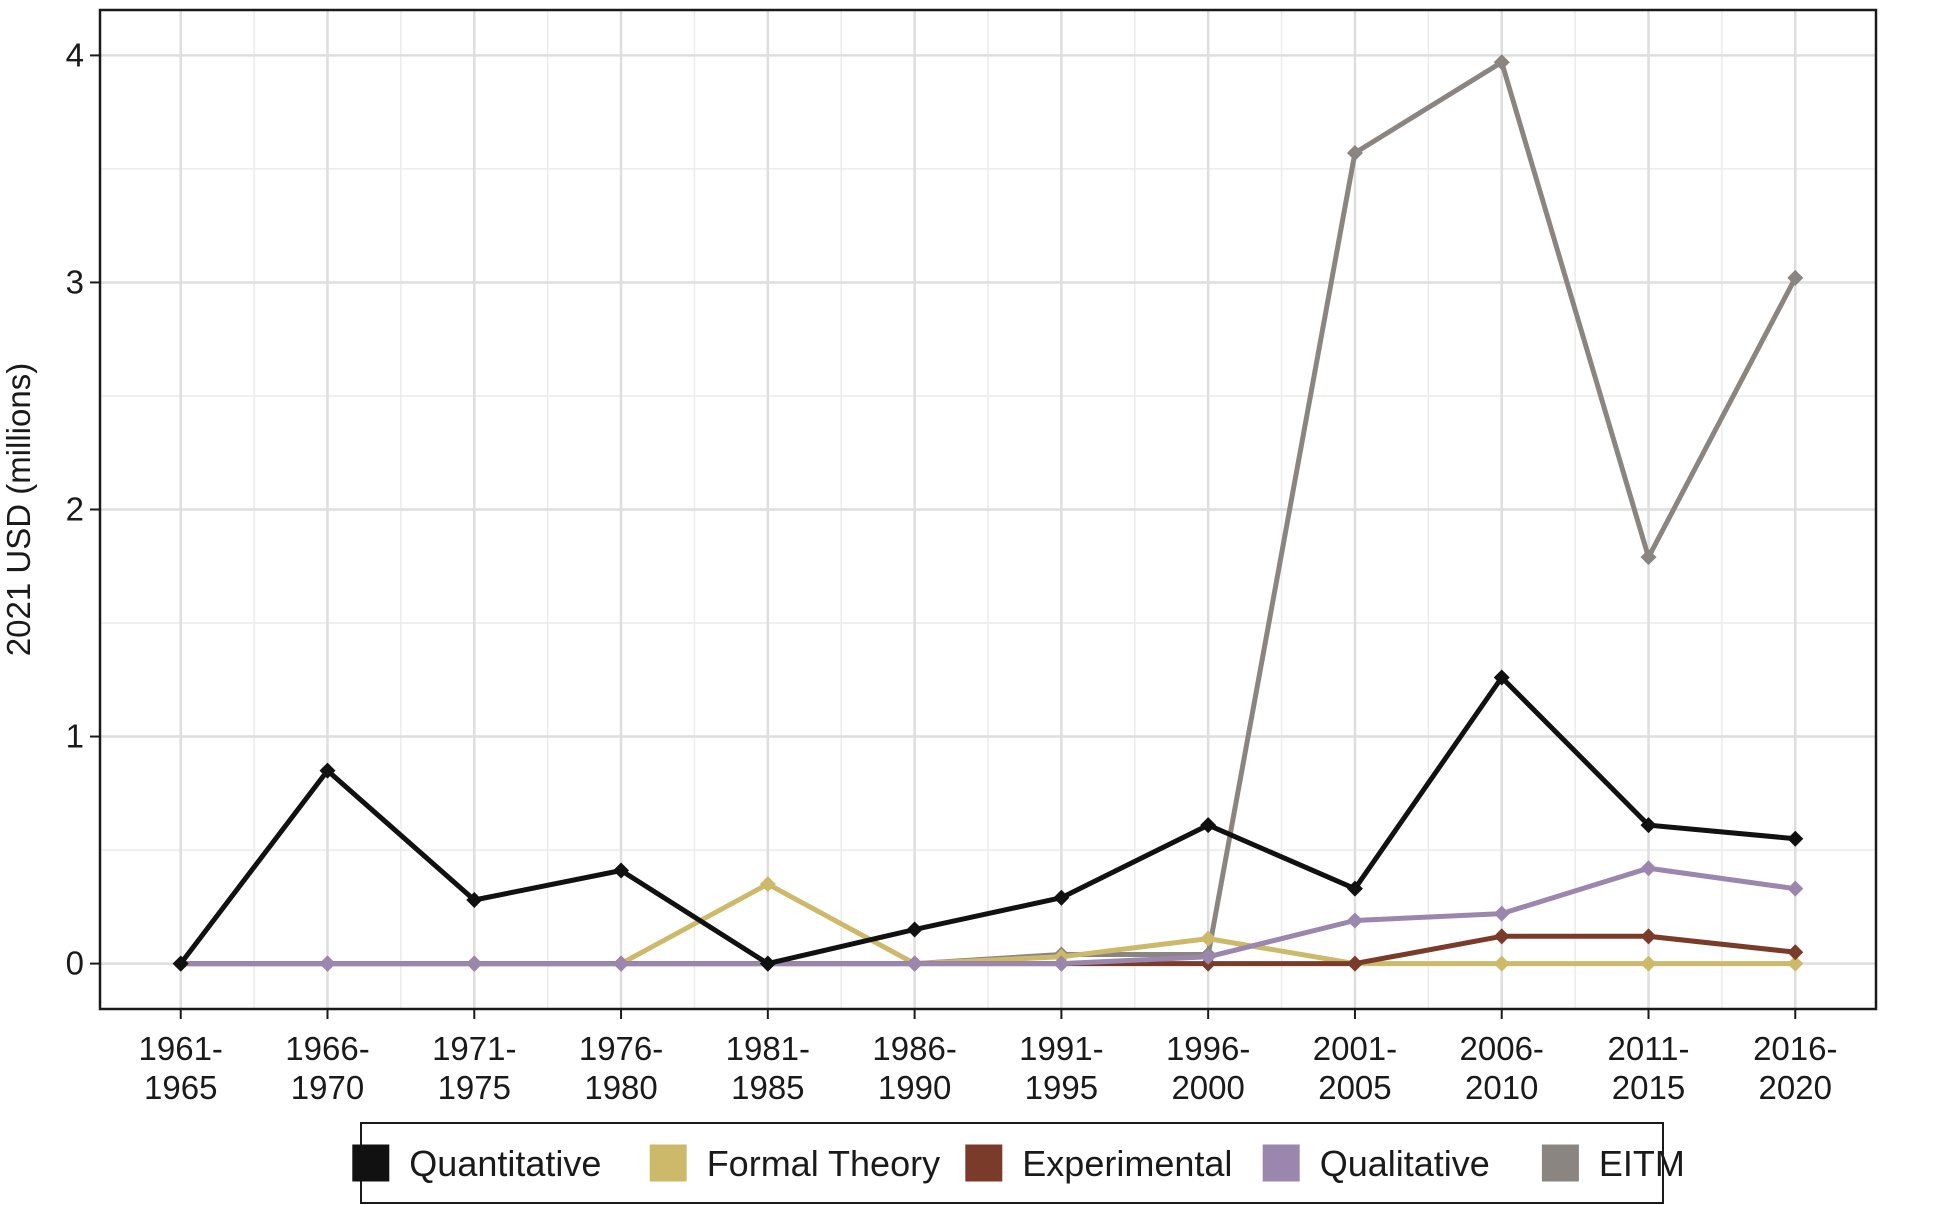  What do you see at coordinates (1642, 1163) in the screenshot?
I see `legend-label: EITM` at bounding box center [1642, 1163].